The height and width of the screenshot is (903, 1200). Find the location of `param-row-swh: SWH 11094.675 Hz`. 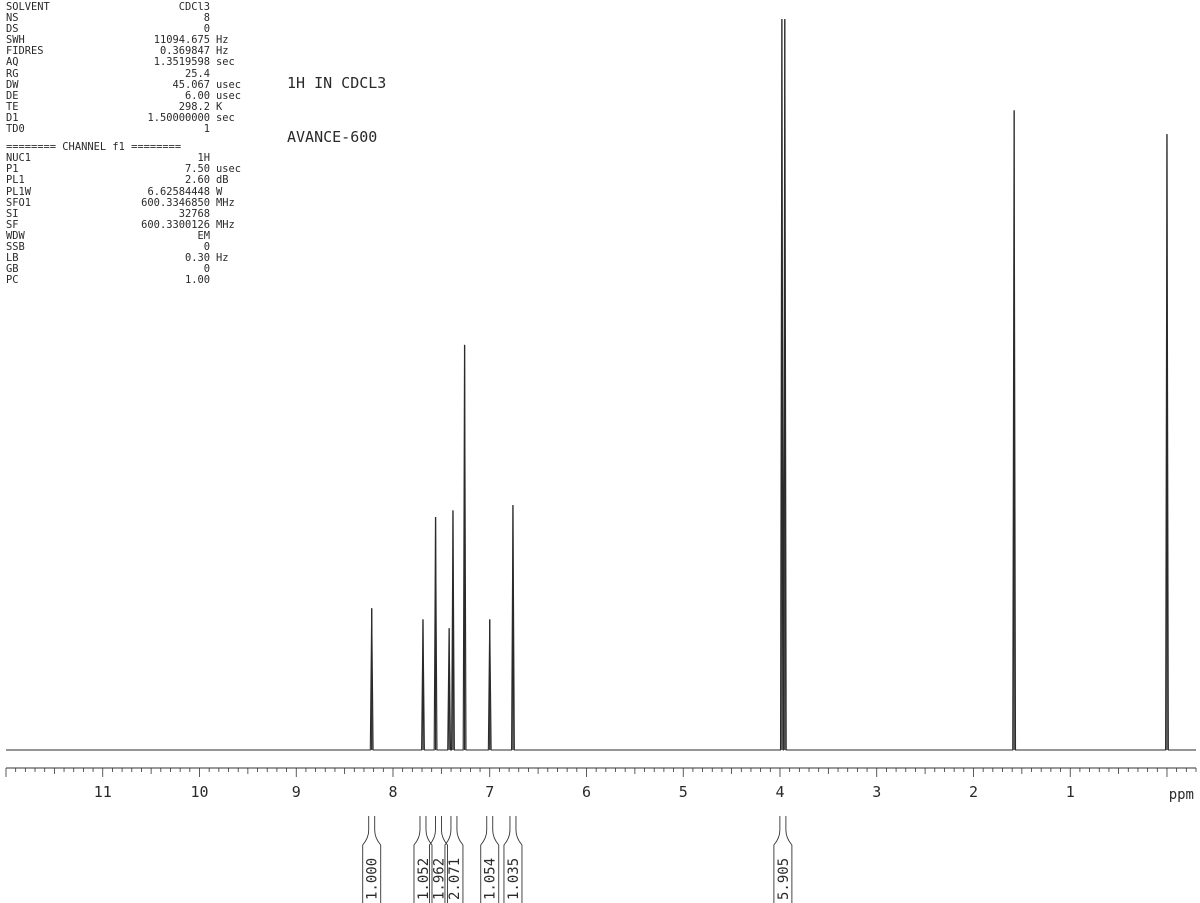

param-row-swh: SWH 11094.675 Hz is located at coordinates (131, 40).